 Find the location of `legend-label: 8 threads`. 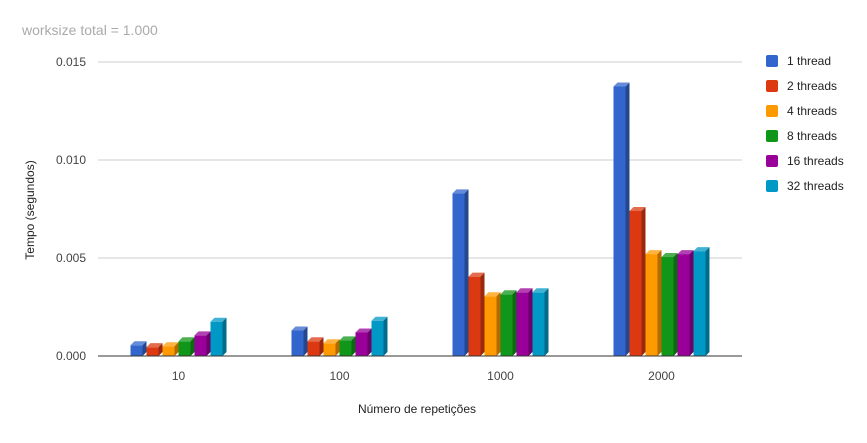

legend-label: 8 threads is located at coordinates (812, 136).